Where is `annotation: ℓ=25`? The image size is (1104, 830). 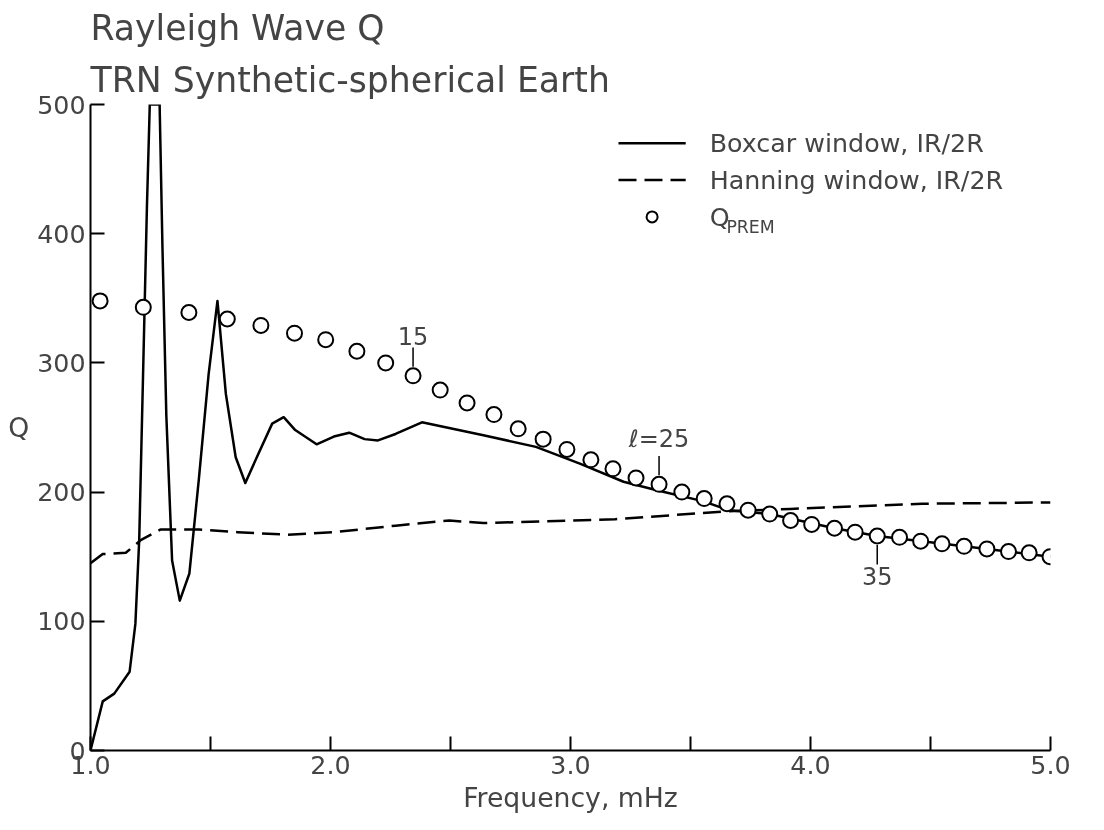
annotation: ℓ=25 is located at coordinates (658, 439).